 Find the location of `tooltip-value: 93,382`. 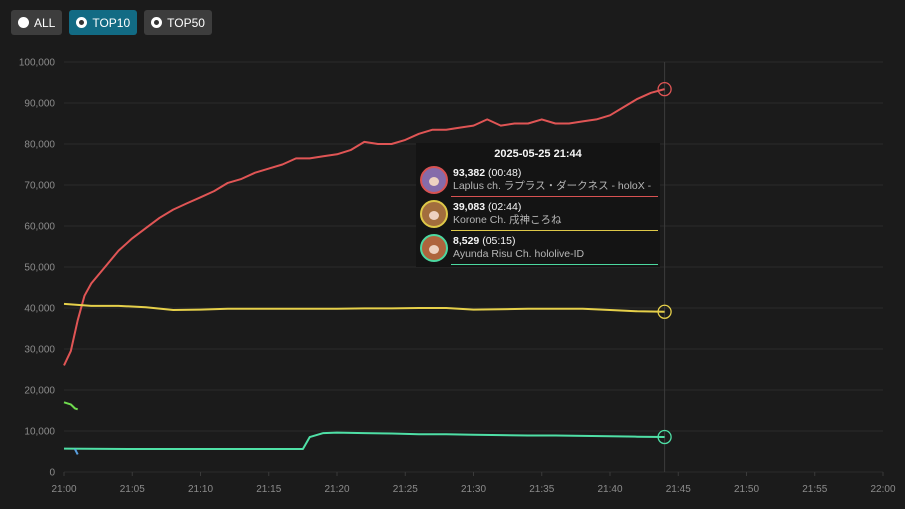

tooltip-value: 93,382 is located at coordinates (469, 173).